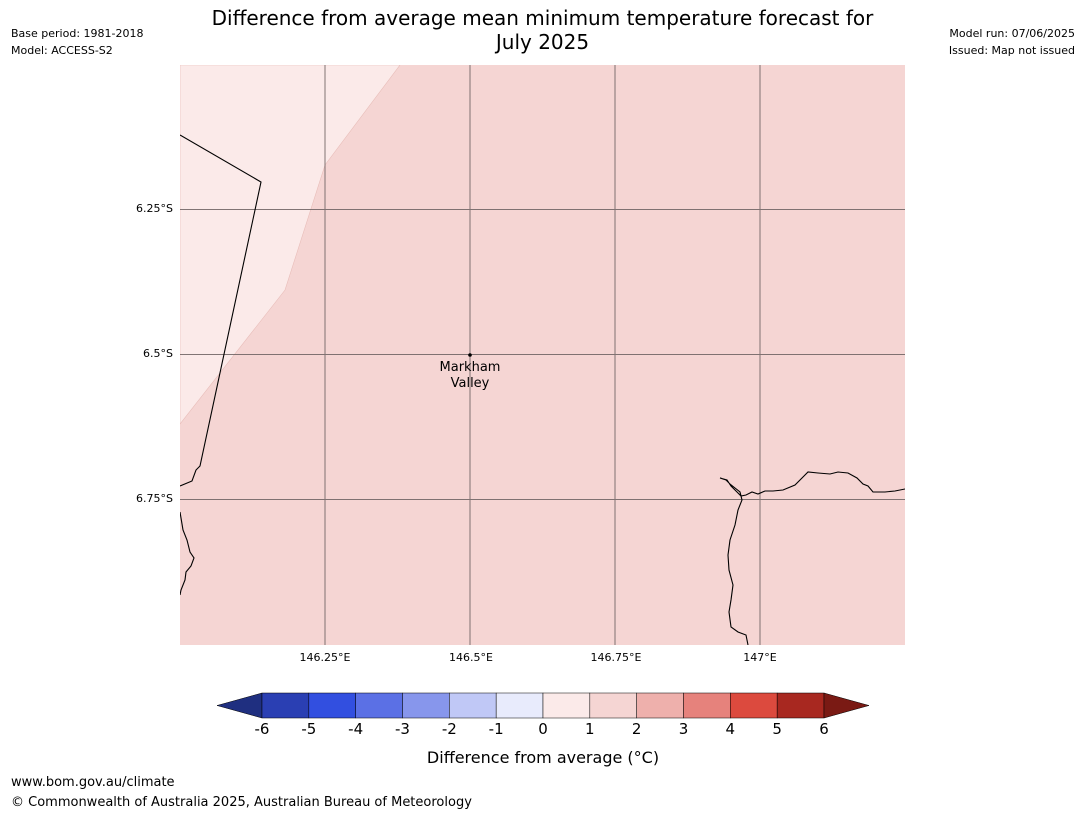 The width and height of the screenshot is (1085, 816). I want to click on colorbar-tick-label: -3, so click(402, 729).